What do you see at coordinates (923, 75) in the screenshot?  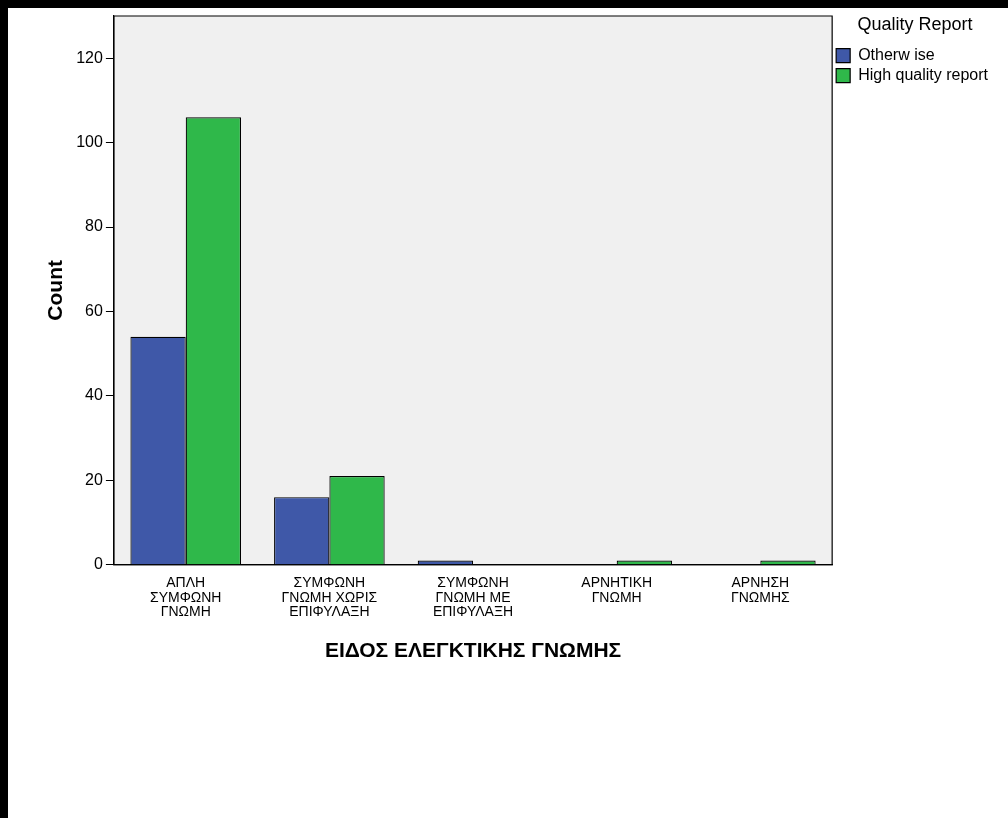 I see `legend-label: High quality report` at bounding box center [923, 75].